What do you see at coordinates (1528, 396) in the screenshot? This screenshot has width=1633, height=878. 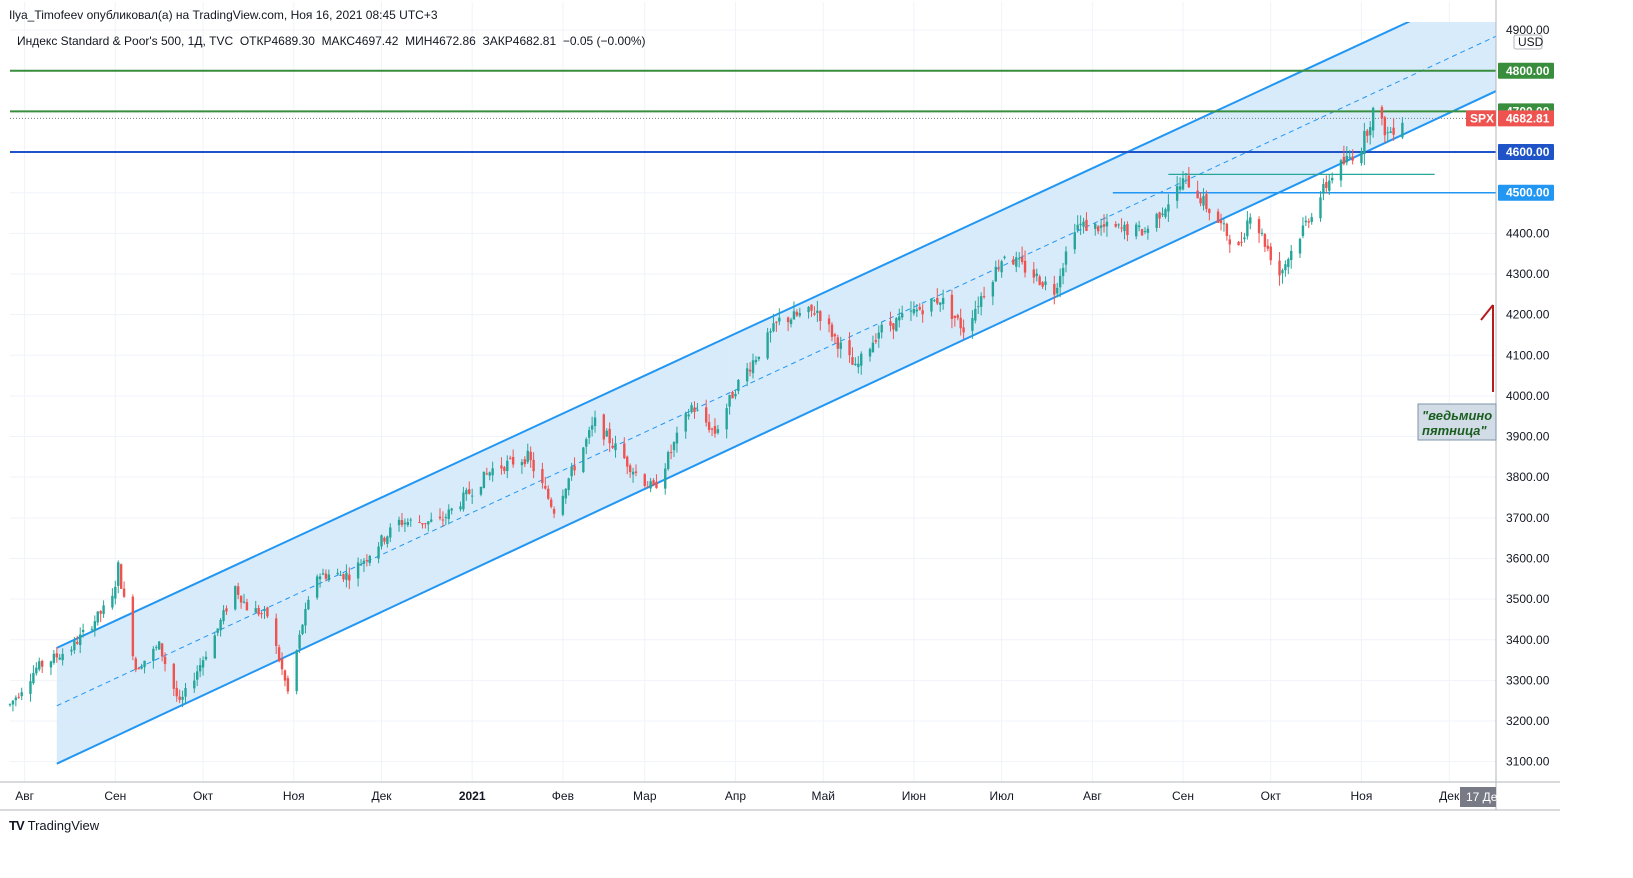 I see `price-tick-label: 4000.00` at bounding box center [1528, 396].